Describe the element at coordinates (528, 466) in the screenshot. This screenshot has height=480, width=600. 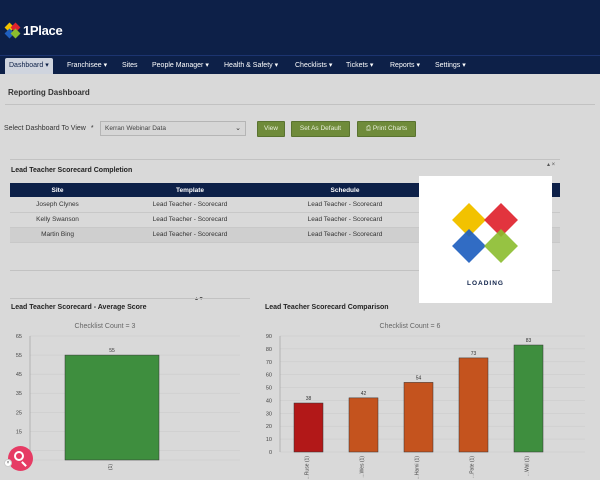
I see `x-tick-label: ...Wal (1)` at that location.